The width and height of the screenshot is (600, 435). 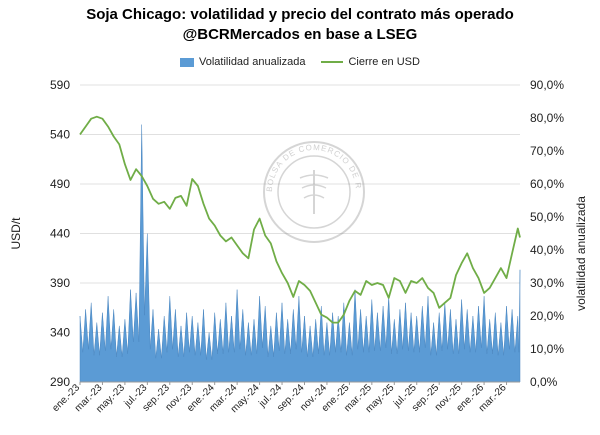 I want to click on y-right-tick-label: 0,0%, so click(x=544, y=382).